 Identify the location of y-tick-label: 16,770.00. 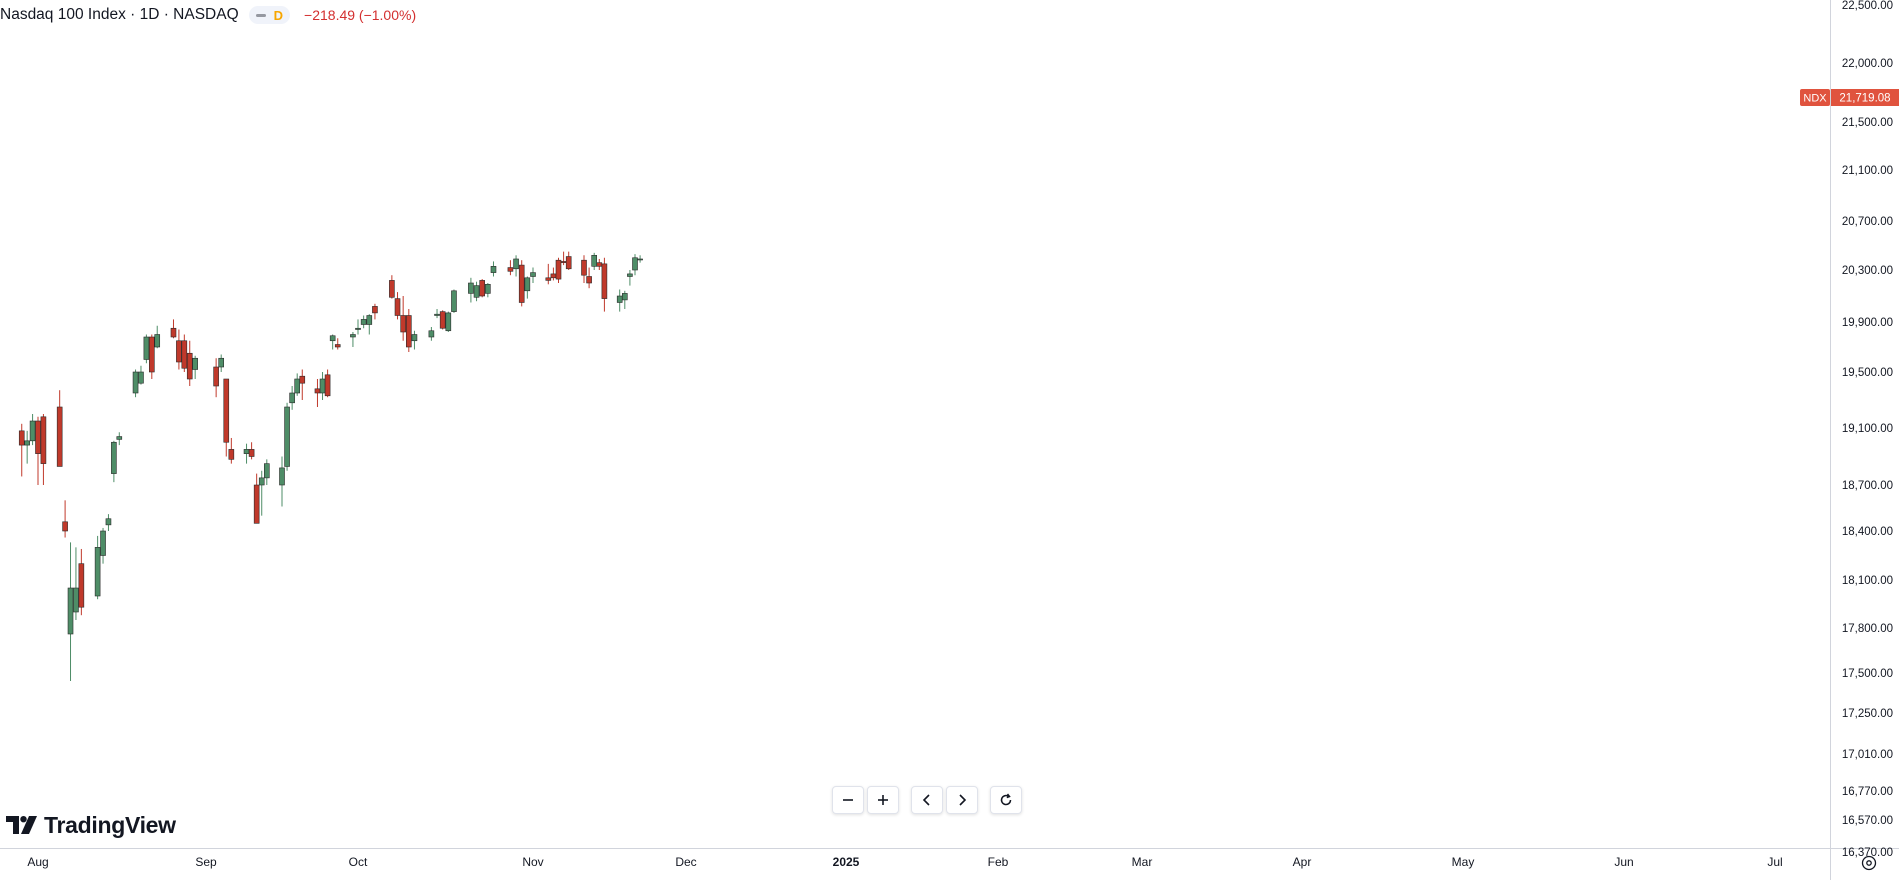
(1867, 792).